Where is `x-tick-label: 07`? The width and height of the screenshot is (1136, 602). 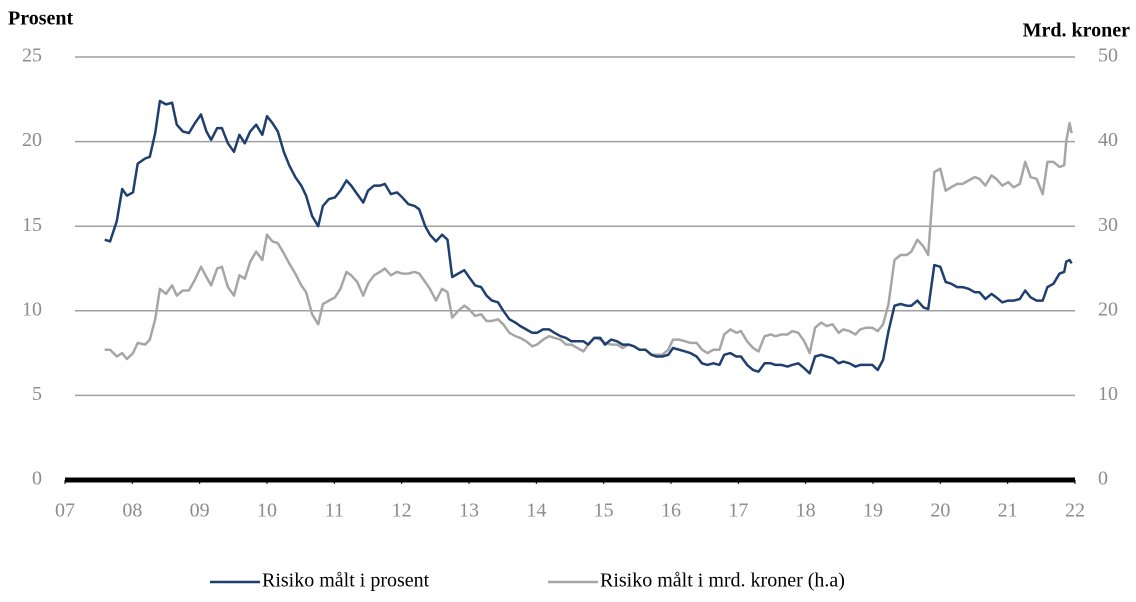
x-tick-label: 07 is located at coordinates (65, 511).